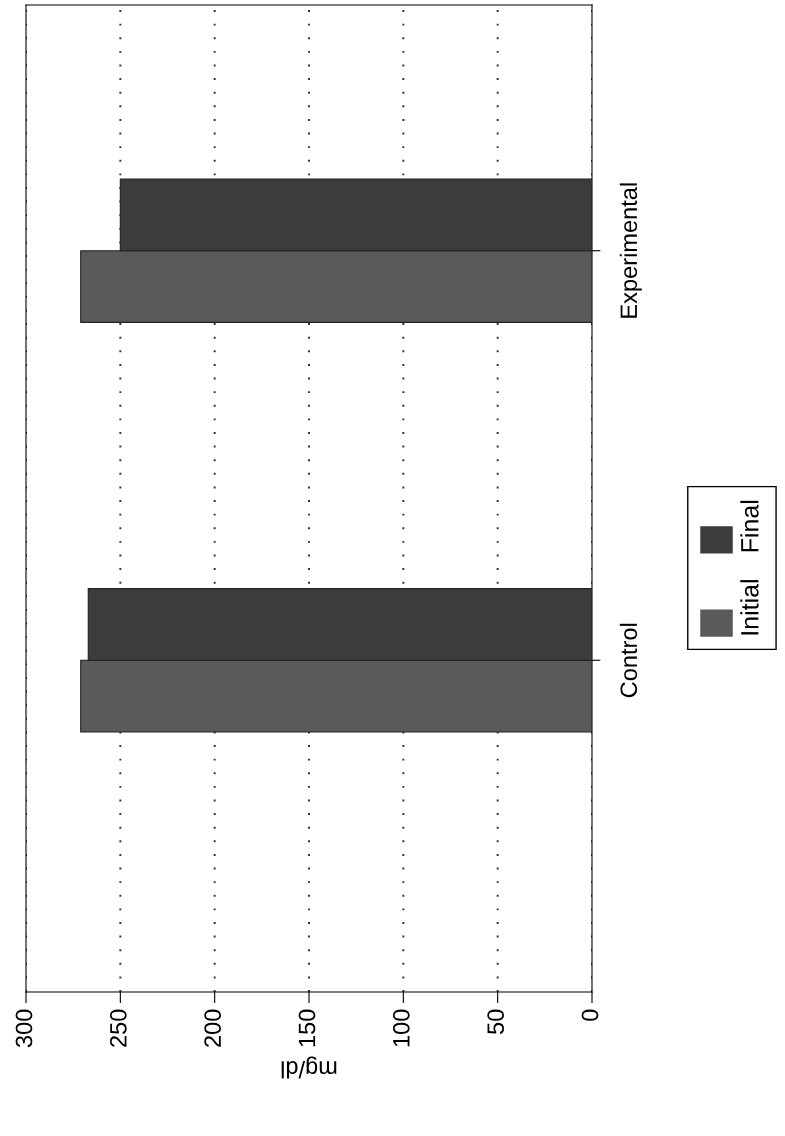  What do you see at coordinates (495, 1021) in the screenshot?
I see `x-tick-label: 50` at bounding box center [495, 1021].